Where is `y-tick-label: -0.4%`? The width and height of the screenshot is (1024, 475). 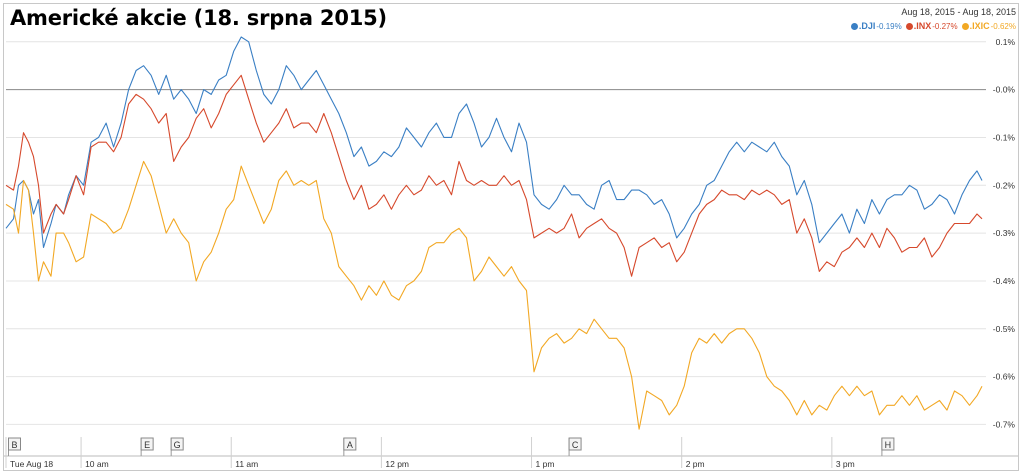
y-tick-label: -0.4% is located at coordinates (1004, 281).